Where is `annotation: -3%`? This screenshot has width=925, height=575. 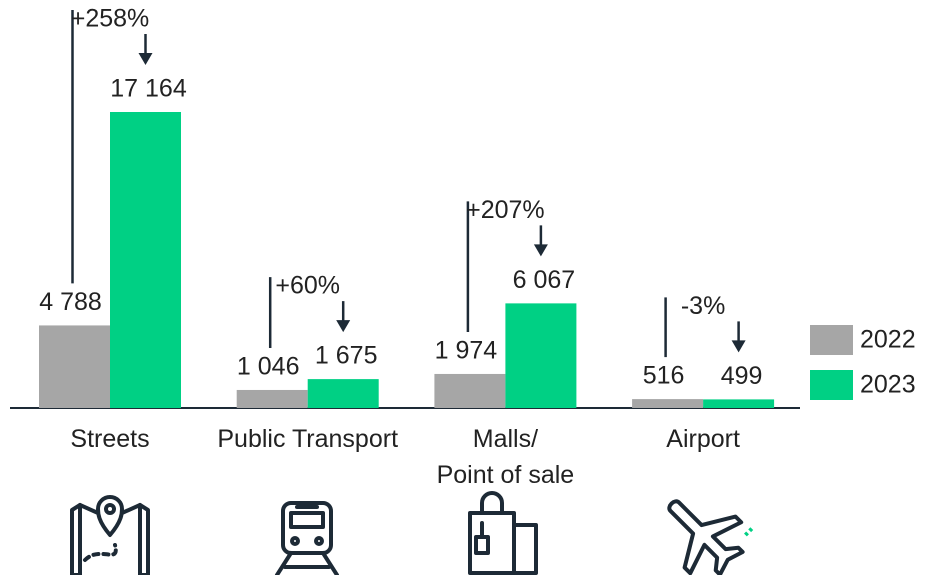 annotation: -3% is located at coordinates (703, 306).